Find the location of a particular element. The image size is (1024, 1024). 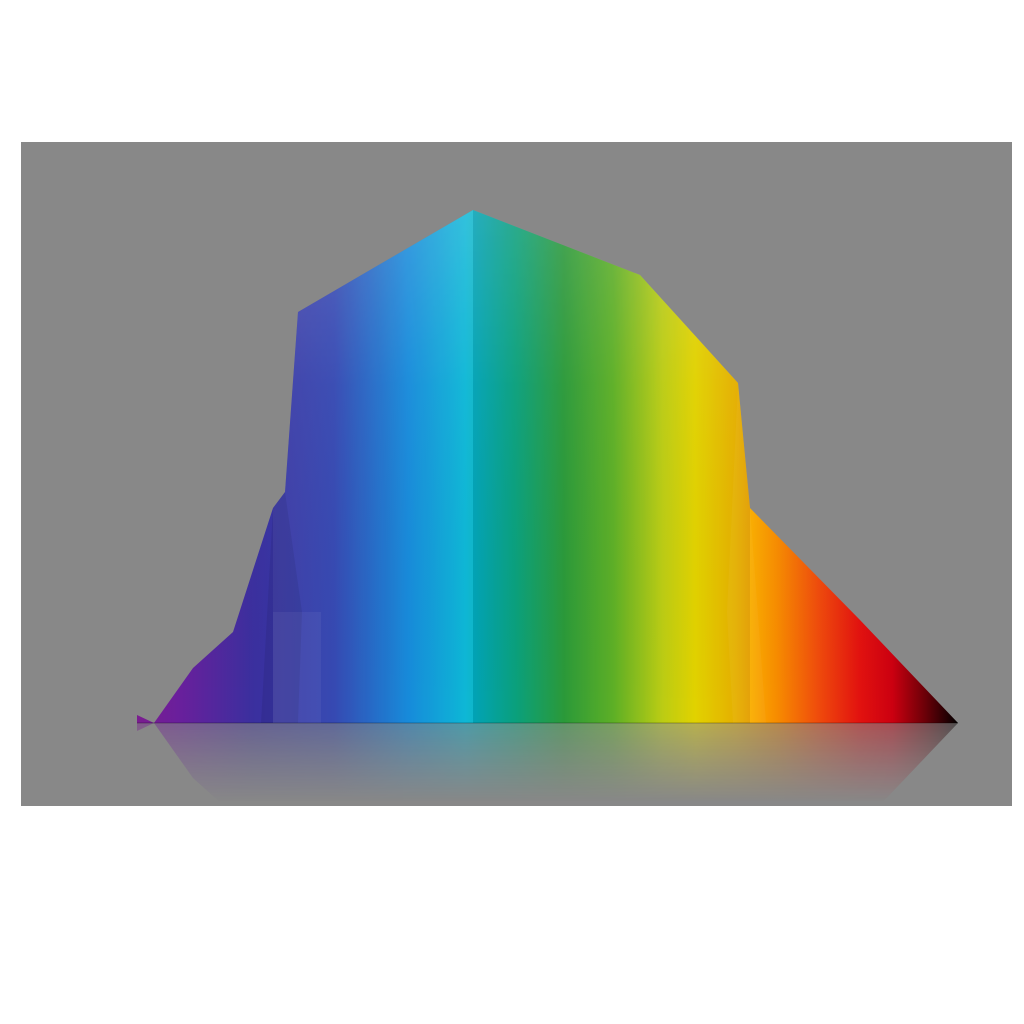

surface-reflection is located at coordinates (547, 764).